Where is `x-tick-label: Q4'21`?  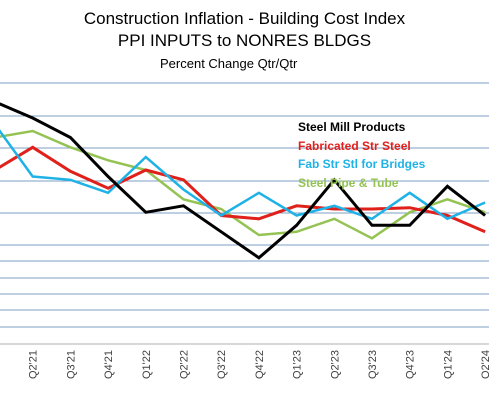
x-tick-label: Q4'21 is located at coordinates (109, 364).